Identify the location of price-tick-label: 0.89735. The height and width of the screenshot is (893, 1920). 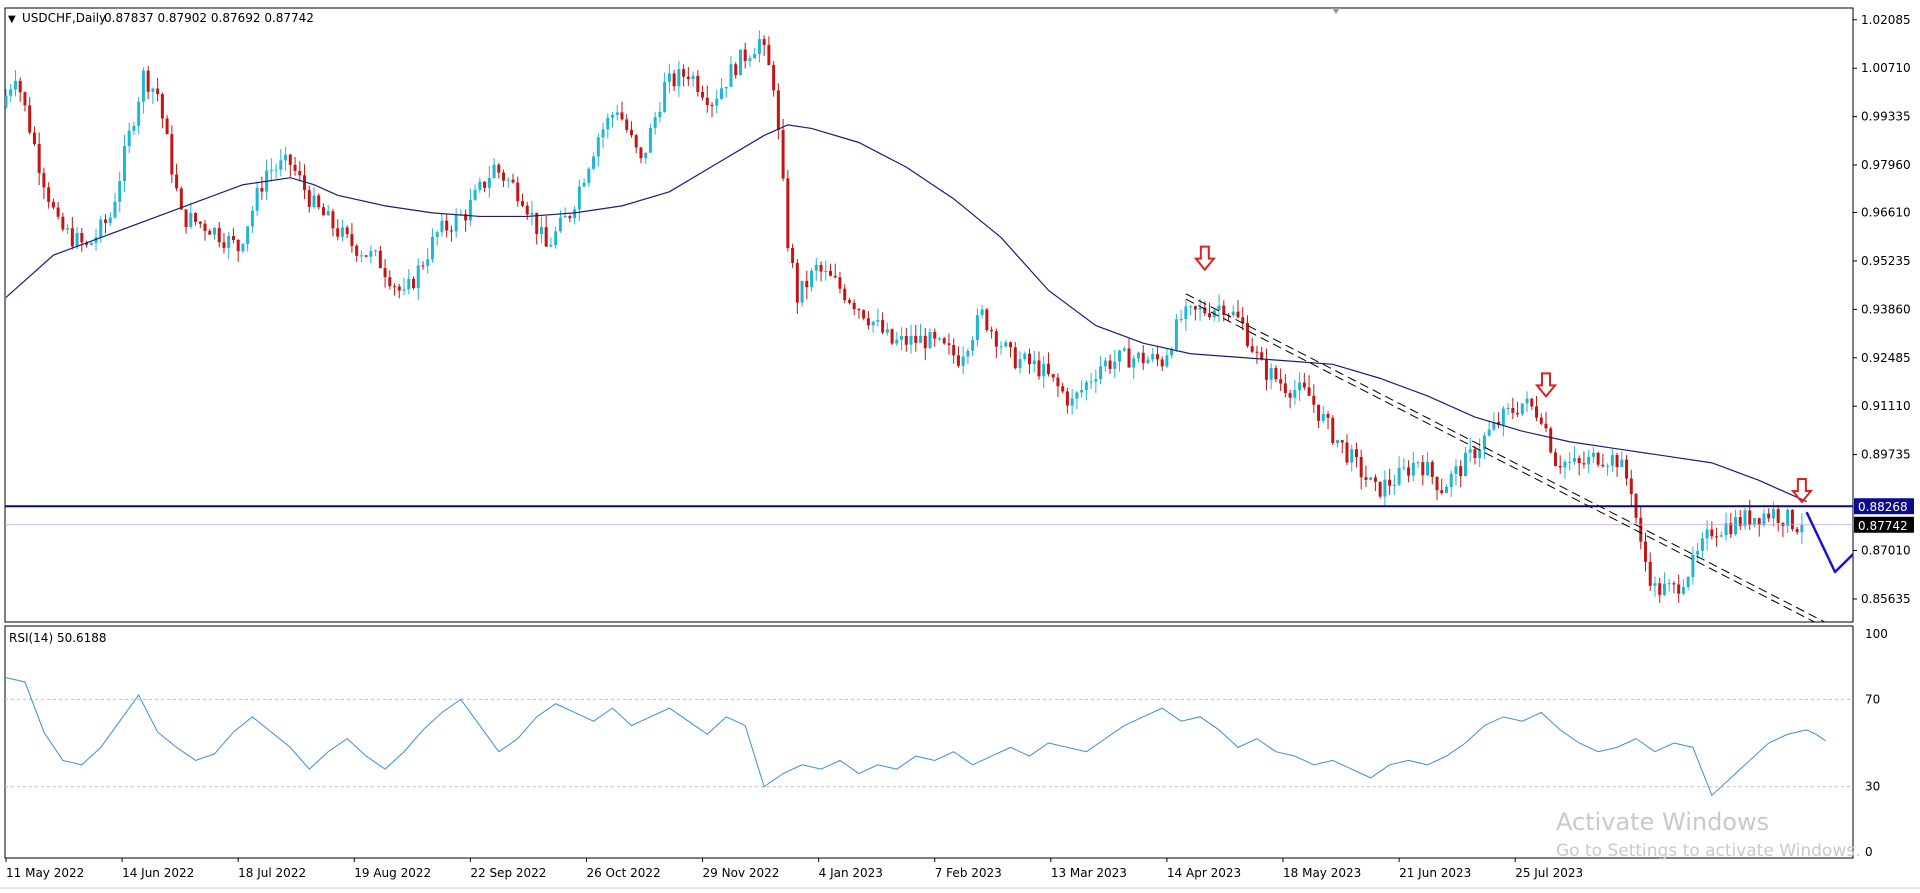
(1886, 455).